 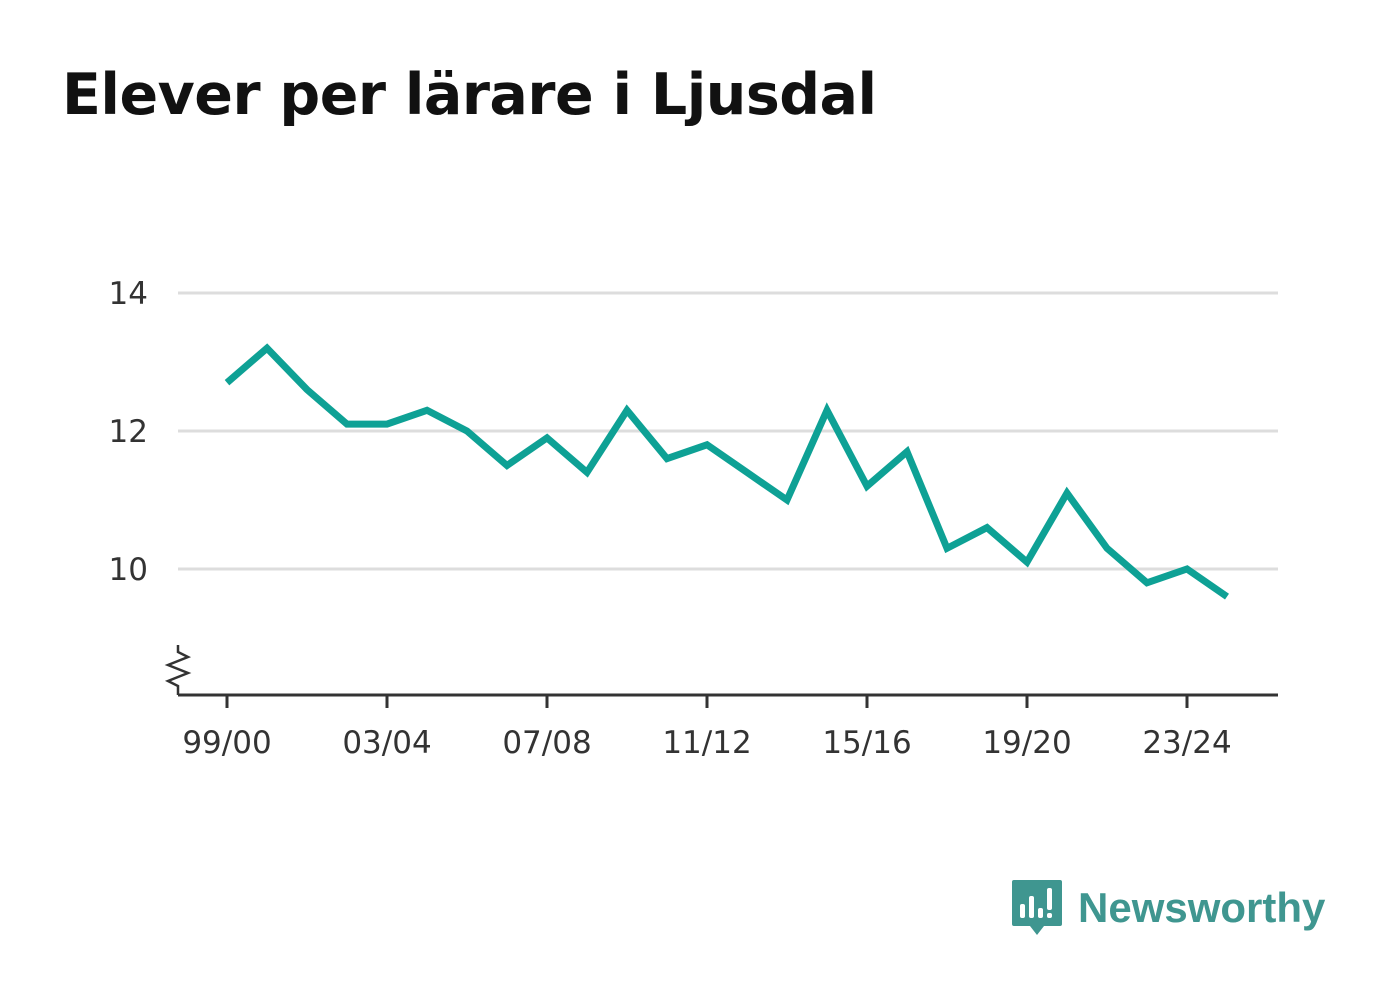 I want to click on newsworthy-logo-icon, so click(x=1037, y=907).